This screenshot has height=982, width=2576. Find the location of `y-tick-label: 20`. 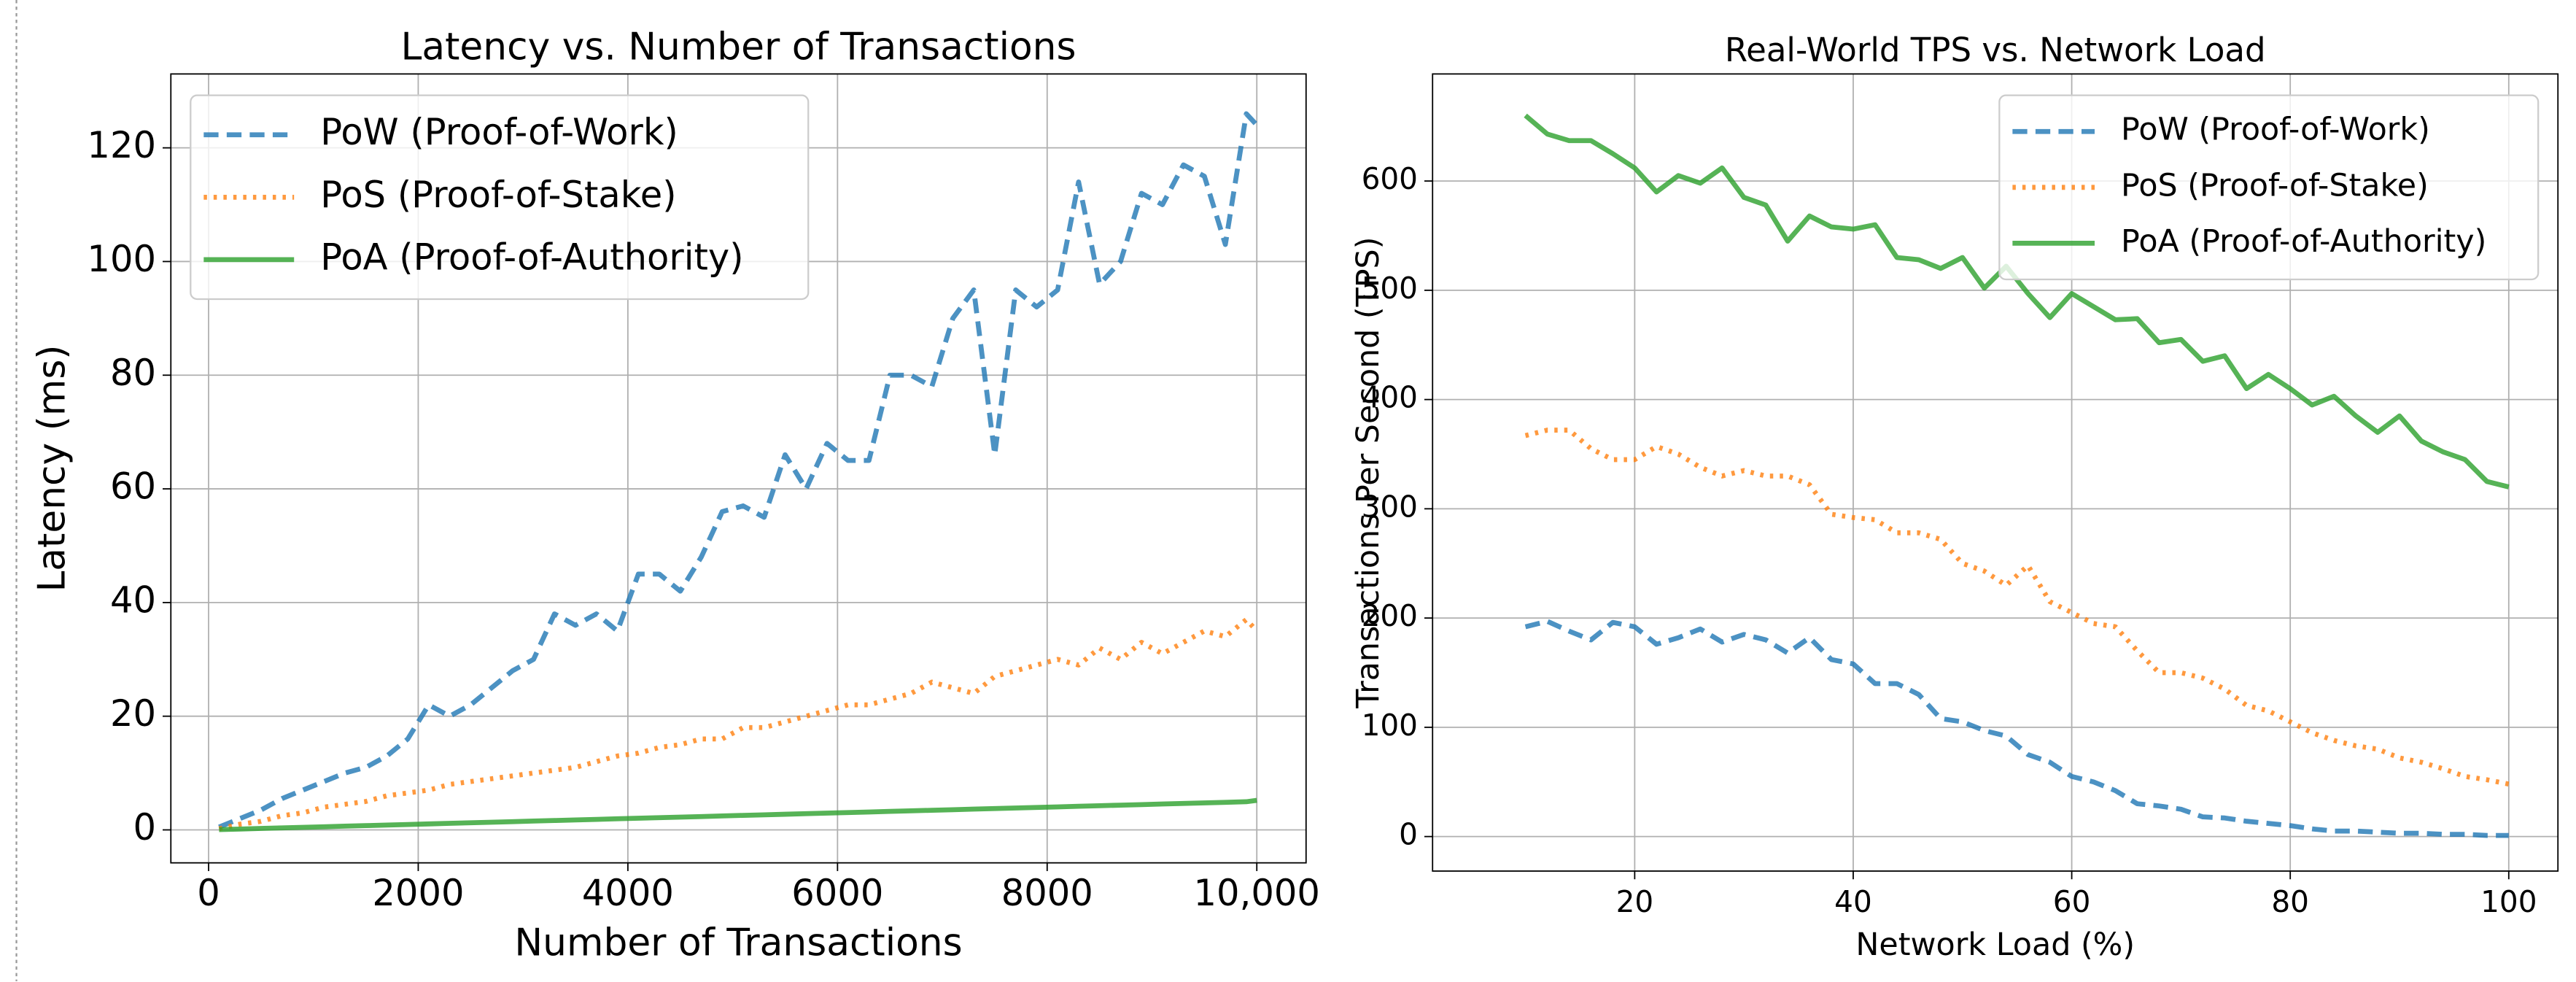

y-tick-label: 20 is located at coordinates (133, 713).